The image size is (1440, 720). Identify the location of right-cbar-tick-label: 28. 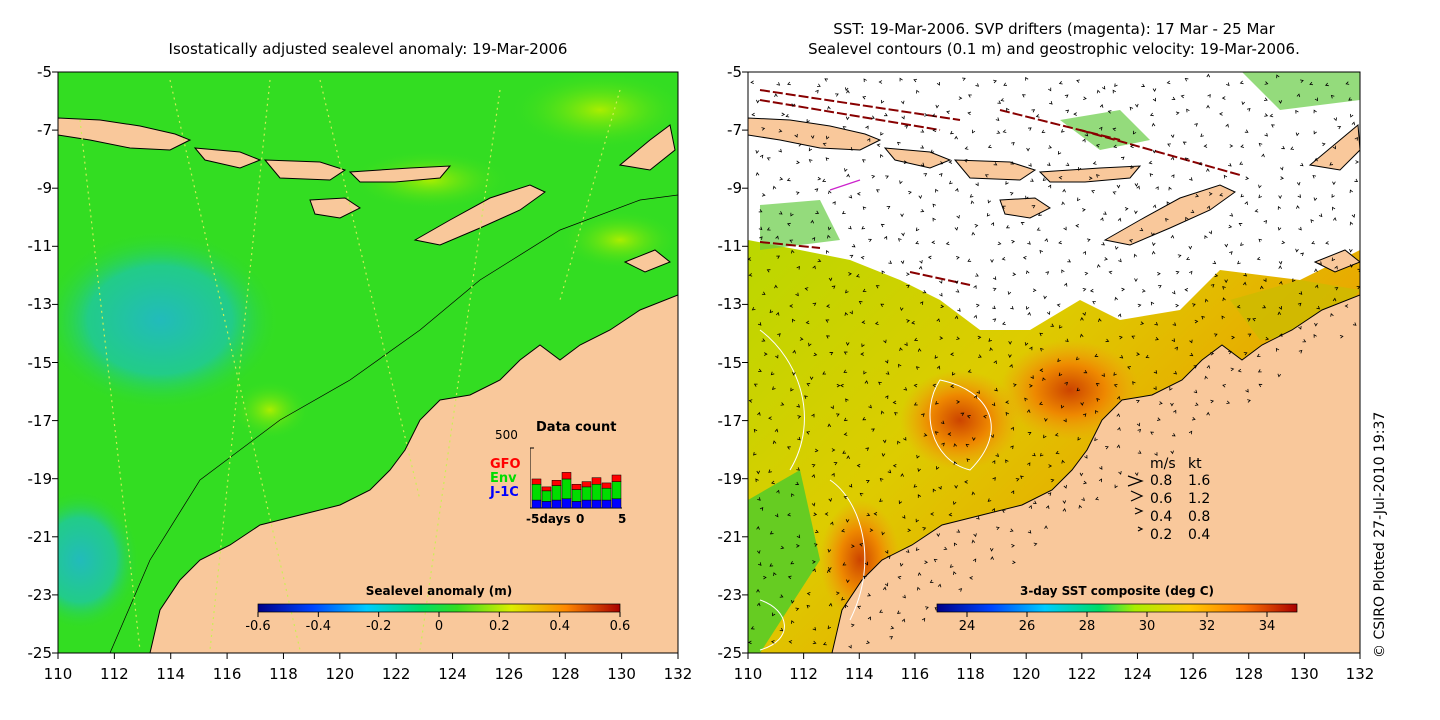
(1087, 626).